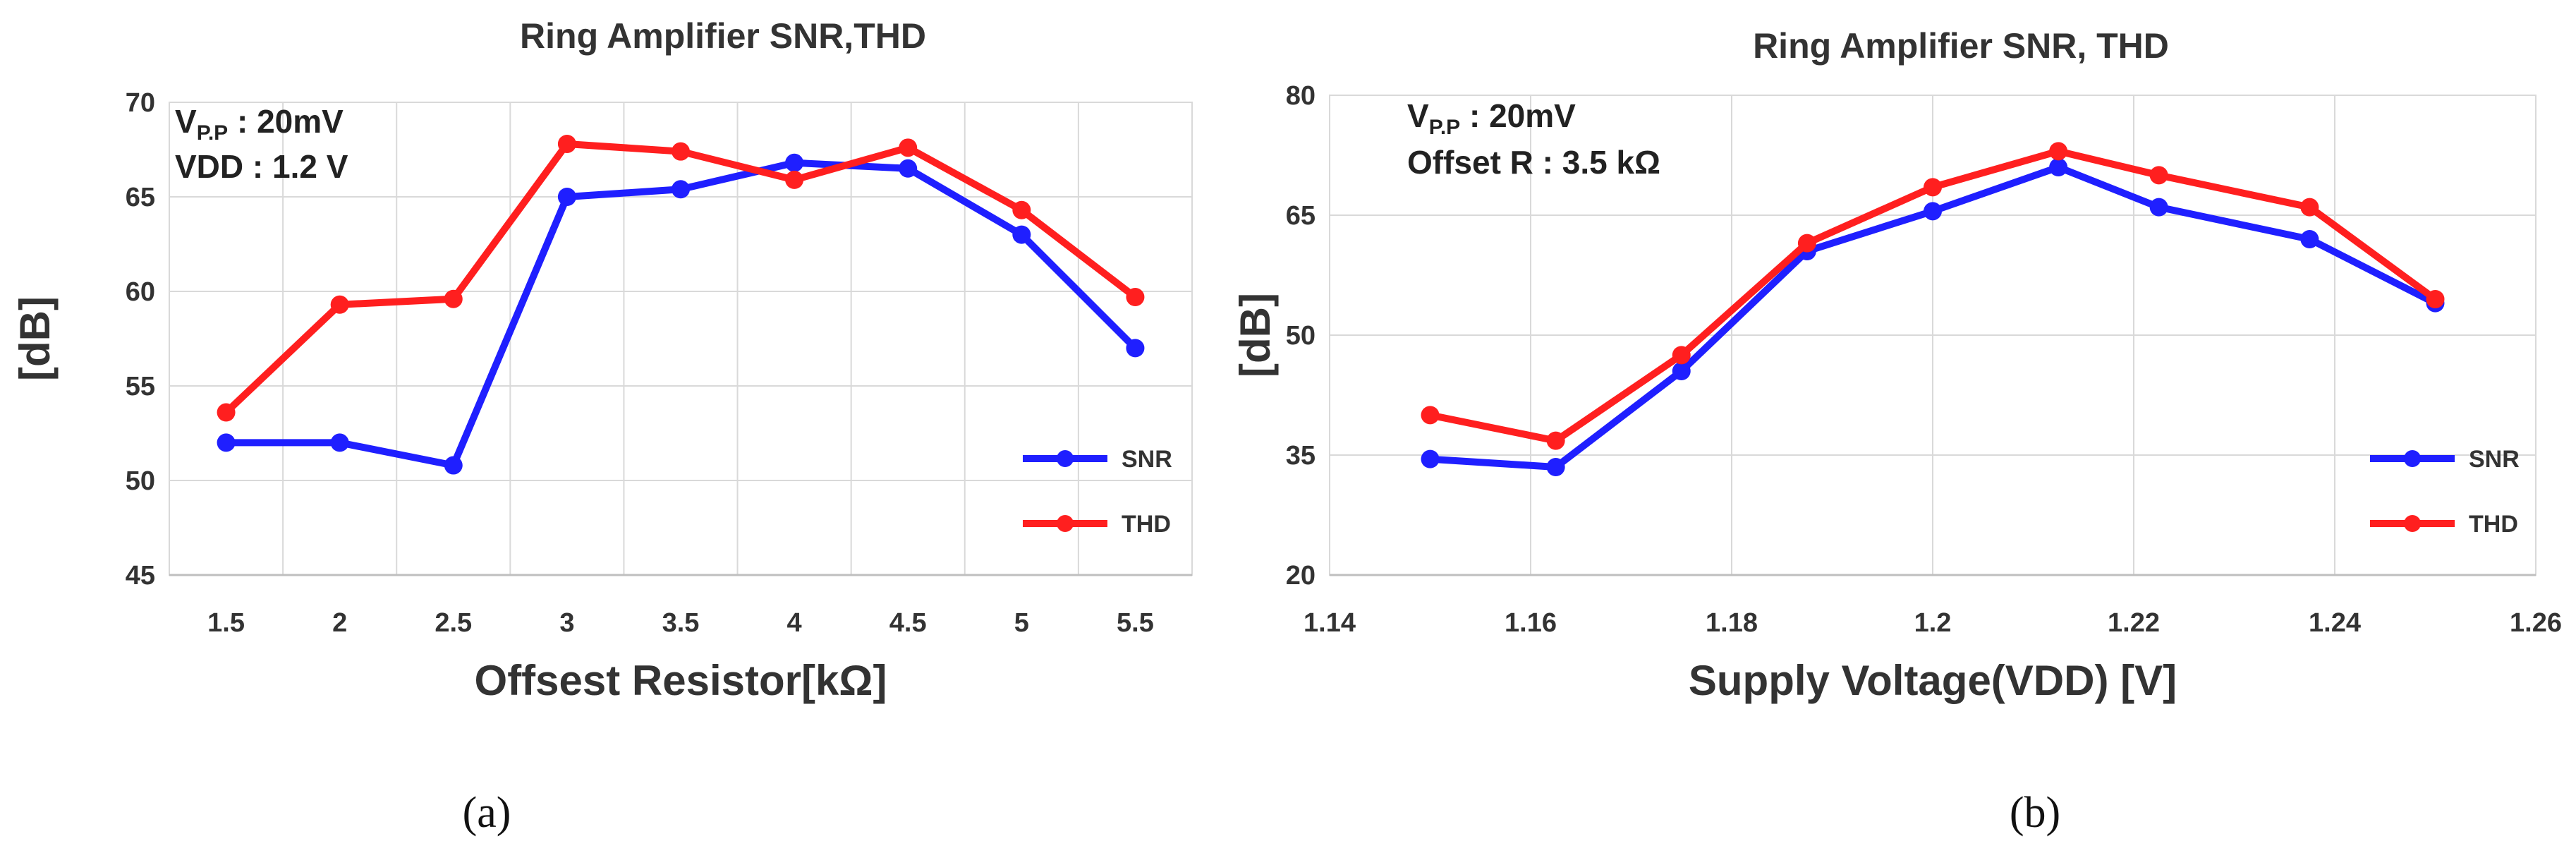 Image resolution: width=2576 pixels, height=853 pixels. Describe the element at coordinates (1933, 680) in the screenshot. I see `x-axis-title: Supply Voltage(VDD) [V]` at that location.